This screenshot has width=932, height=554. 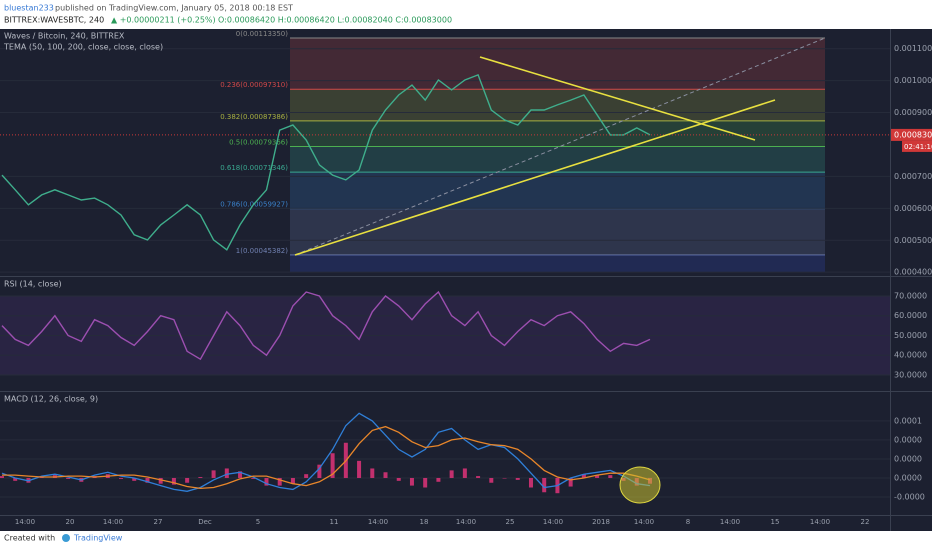 I want to click on y-tick-label: 0.00090000, so click(x=913, y=112).